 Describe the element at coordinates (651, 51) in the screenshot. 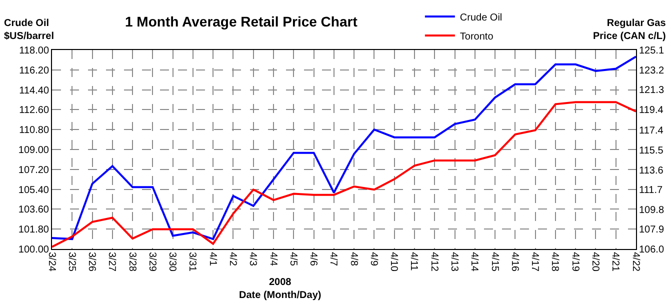

I see `y2-tick-label: 125.1` at that location.